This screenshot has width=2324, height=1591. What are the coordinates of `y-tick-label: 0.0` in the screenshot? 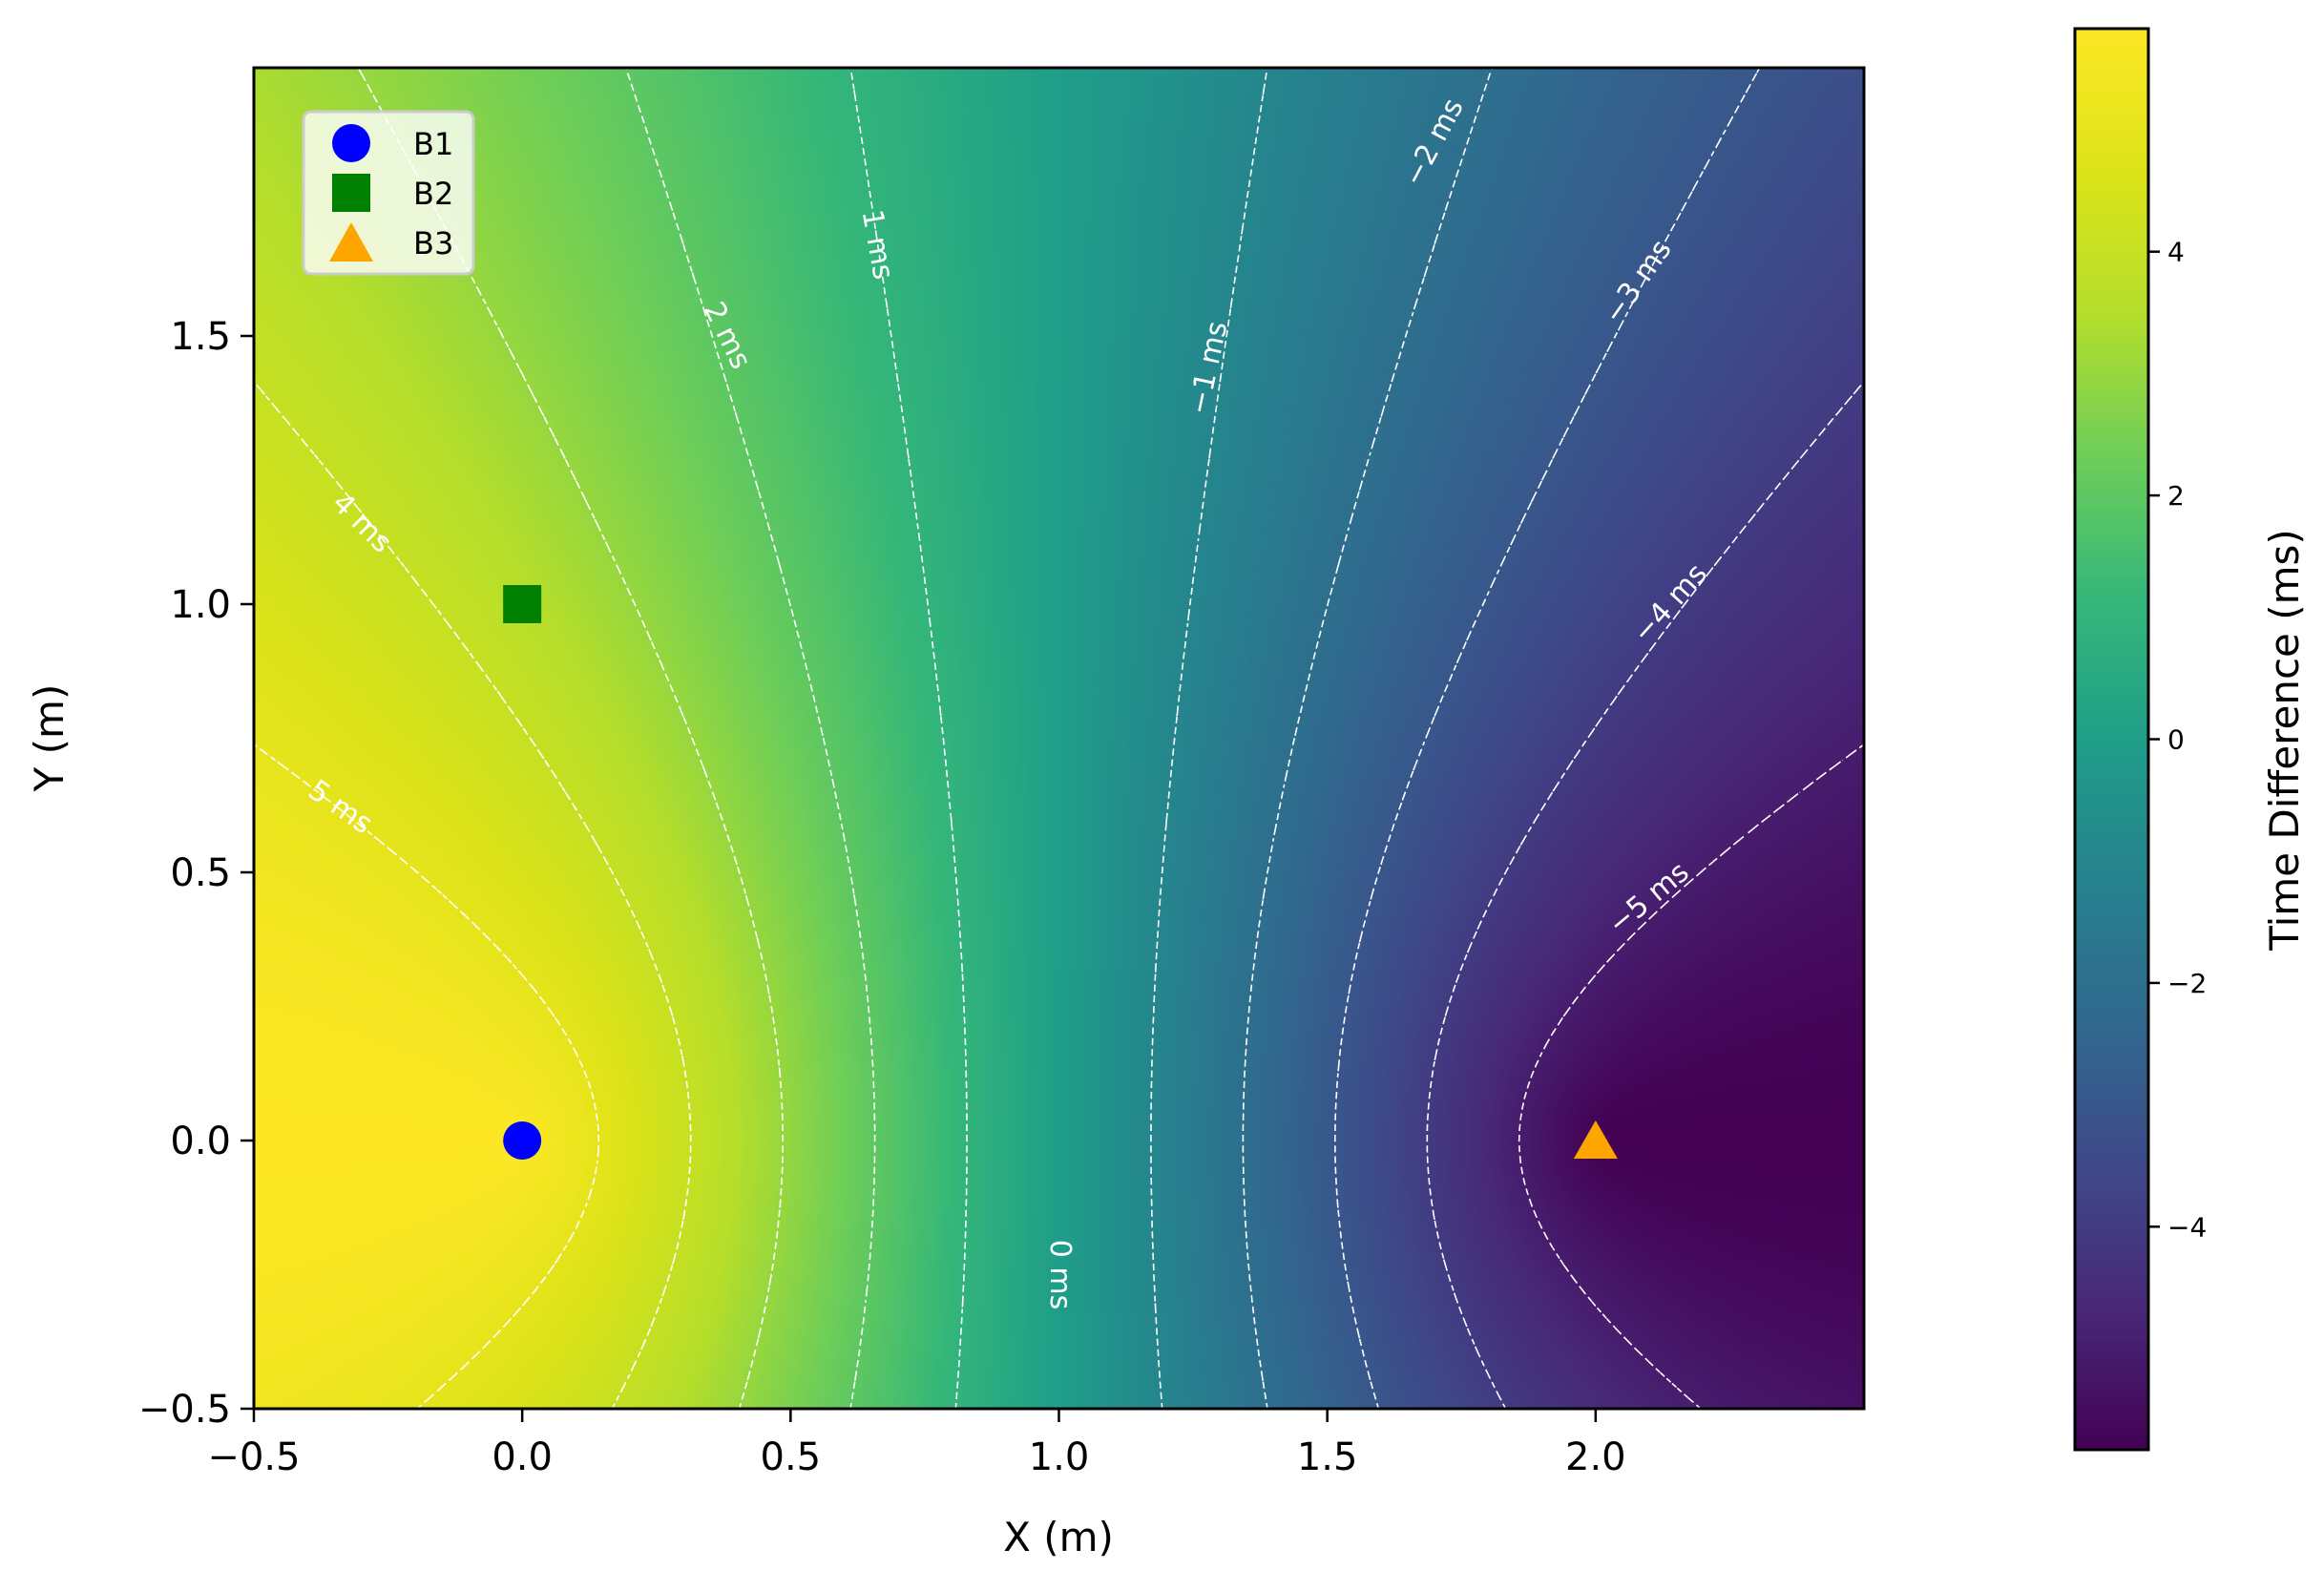 It's located at (201, 1141).